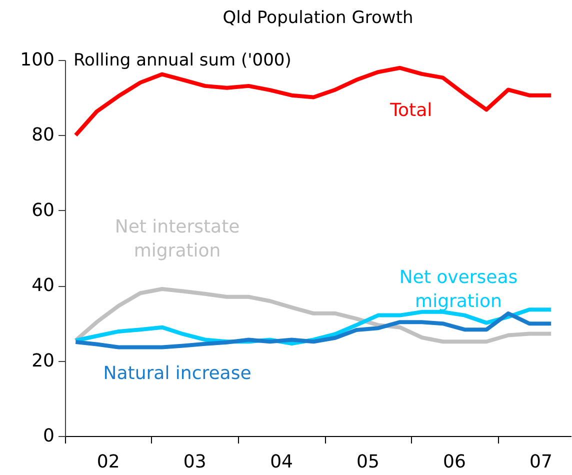 The image size is (572, 475). Describe the element at coordinates (540, 462) in the screenshot. I see `x-tick-label: 07` at that location.